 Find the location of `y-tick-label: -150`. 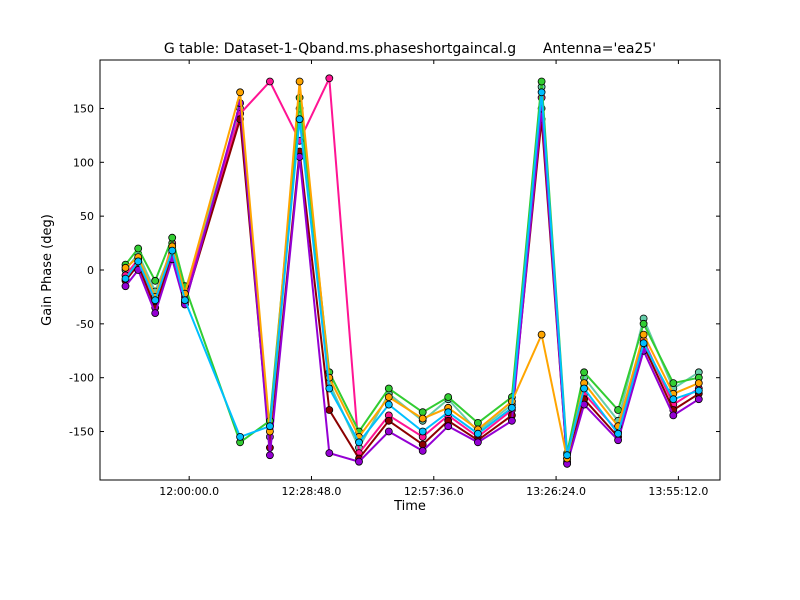

y-tick-label: -150 is located at coordinates (81, 432).